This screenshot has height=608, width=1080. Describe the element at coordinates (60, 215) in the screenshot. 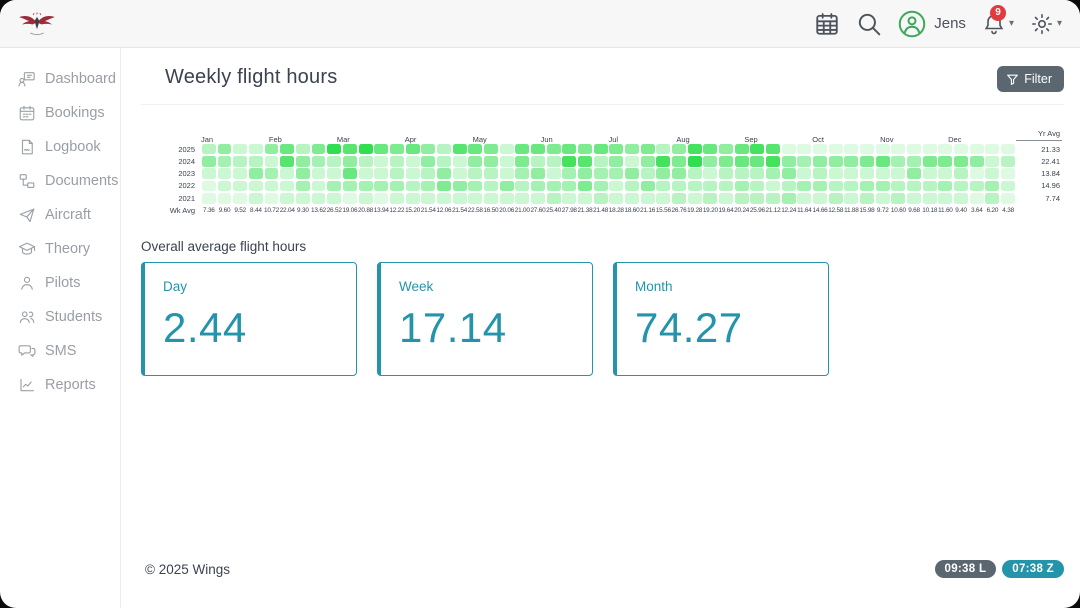

I see `sidebar-item-aircraft: Aircraft` at that location.